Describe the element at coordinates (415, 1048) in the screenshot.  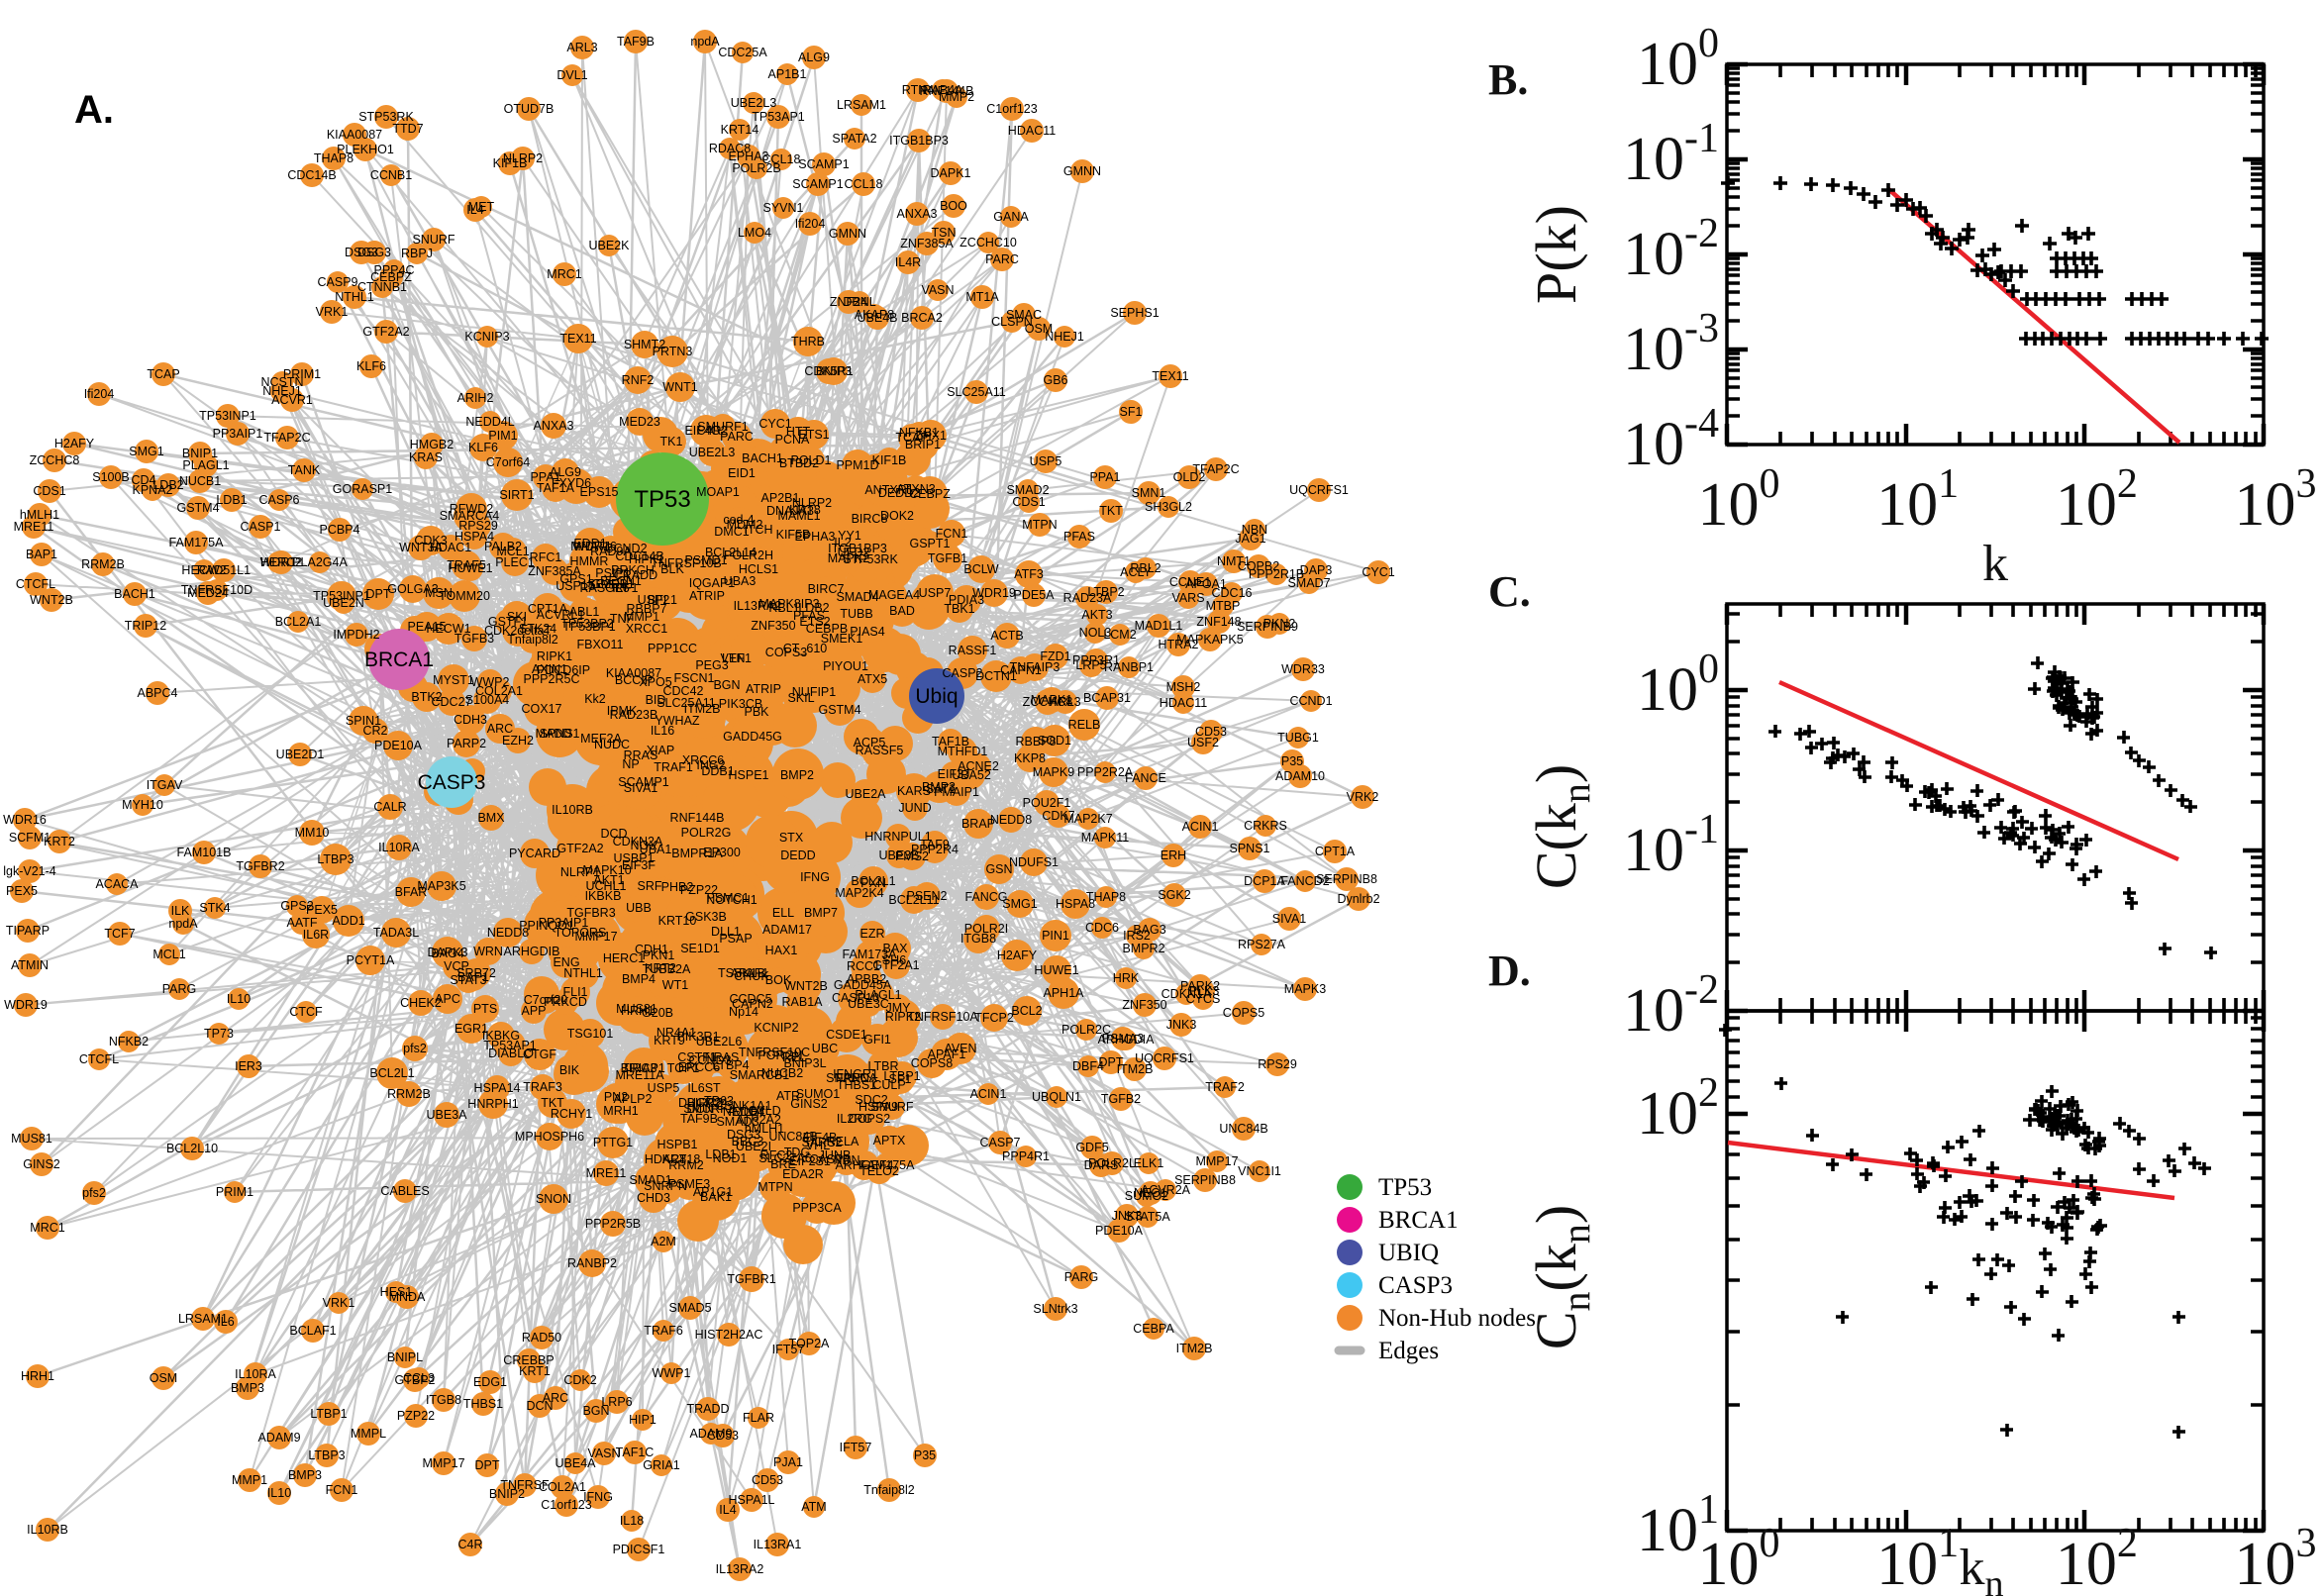
I see `svg-text: pfs2` at that location.